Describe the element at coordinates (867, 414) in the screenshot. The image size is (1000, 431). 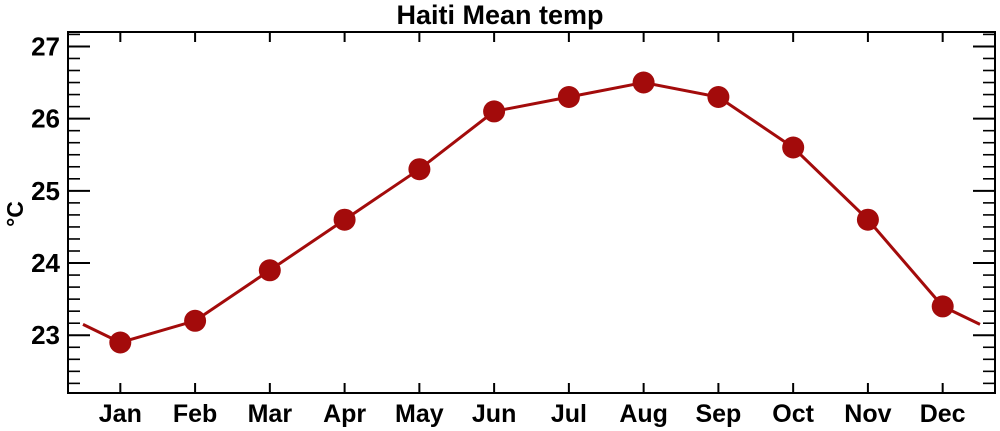
I see `x-tick-label-nov: Nov` at that location.